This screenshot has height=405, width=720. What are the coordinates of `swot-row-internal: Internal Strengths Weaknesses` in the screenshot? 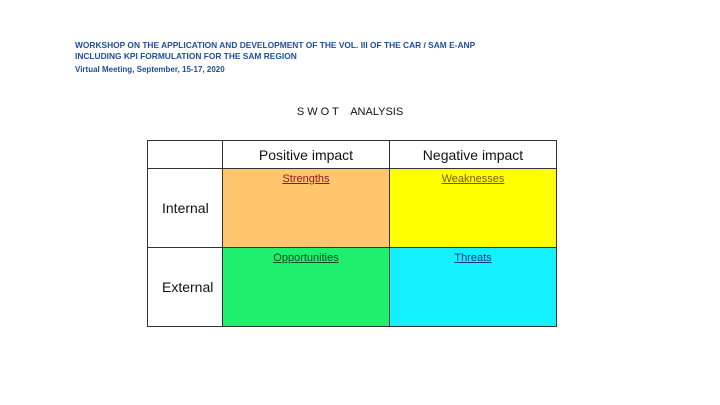 It's located at (352, 208).